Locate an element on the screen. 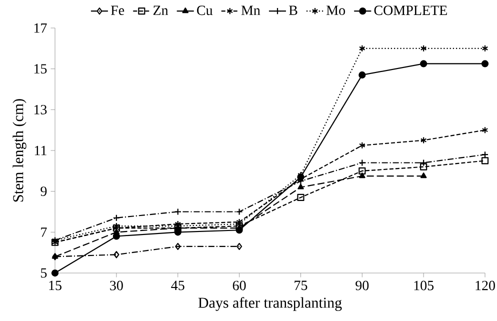  x-tick-label: 75 is located at coordinates (301, 285).